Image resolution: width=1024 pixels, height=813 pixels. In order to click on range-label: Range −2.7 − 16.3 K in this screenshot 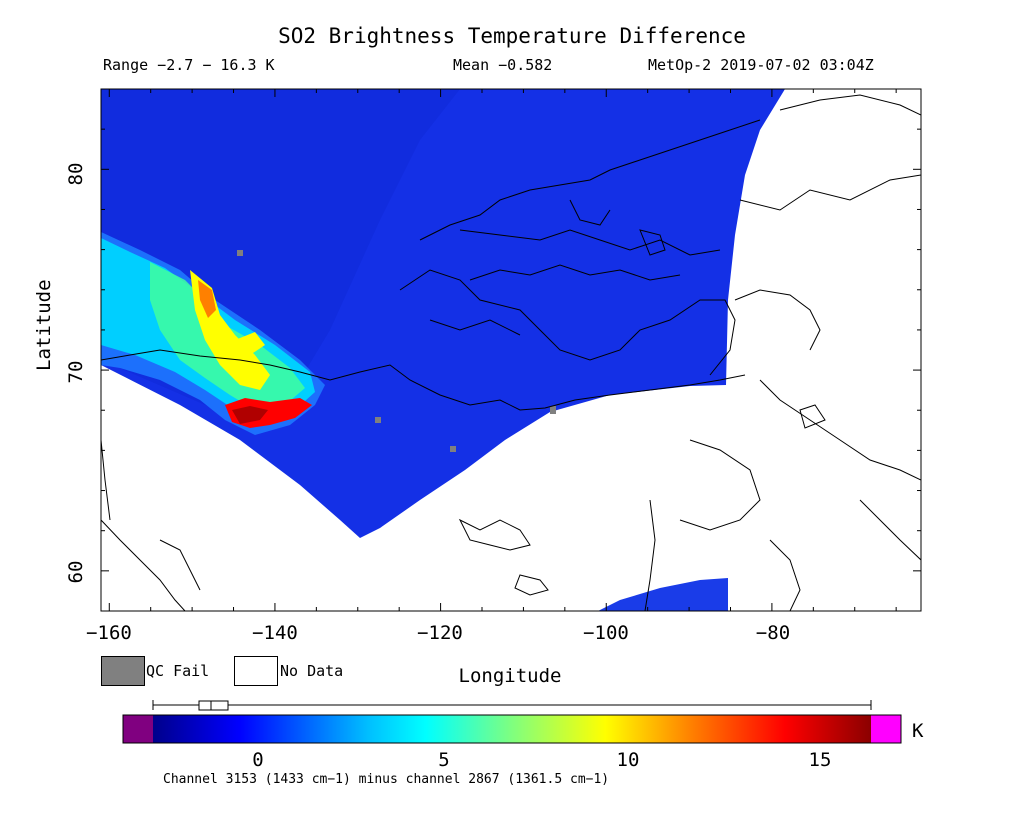, I will do `click(189, 65)`.